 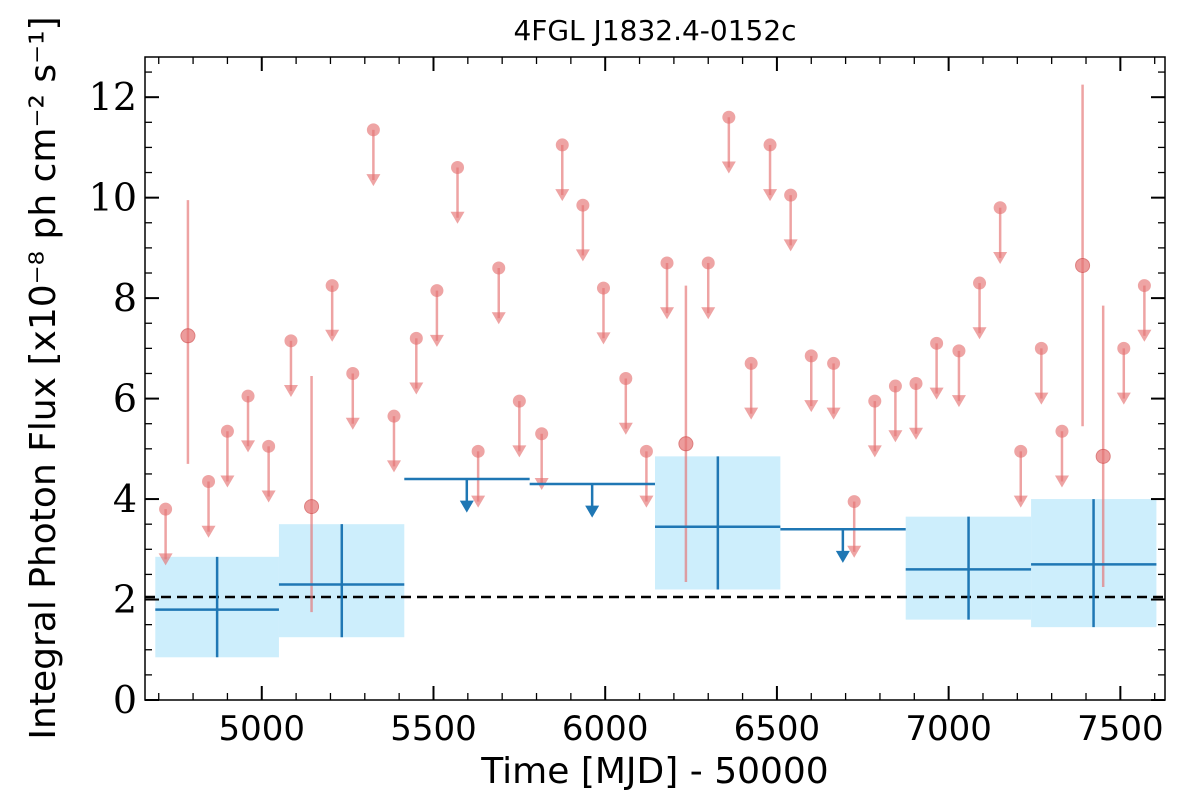 What do you see at coordinates (1120, 729) in the screenshot?
I see `x-tick-label: 7500` at bounding box center [1120, 729].